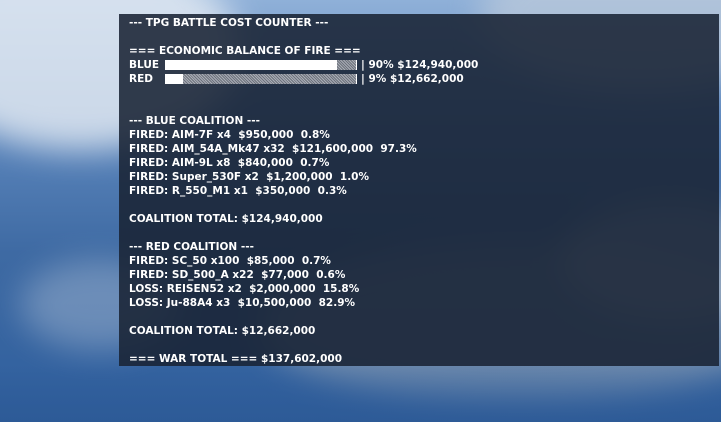 This screenshot has width=721, height=422. Describe the element at coordinates (236, 359) in the screenshot. I see `war-total: === WAR TOTAL === $137,602,000` at that location.